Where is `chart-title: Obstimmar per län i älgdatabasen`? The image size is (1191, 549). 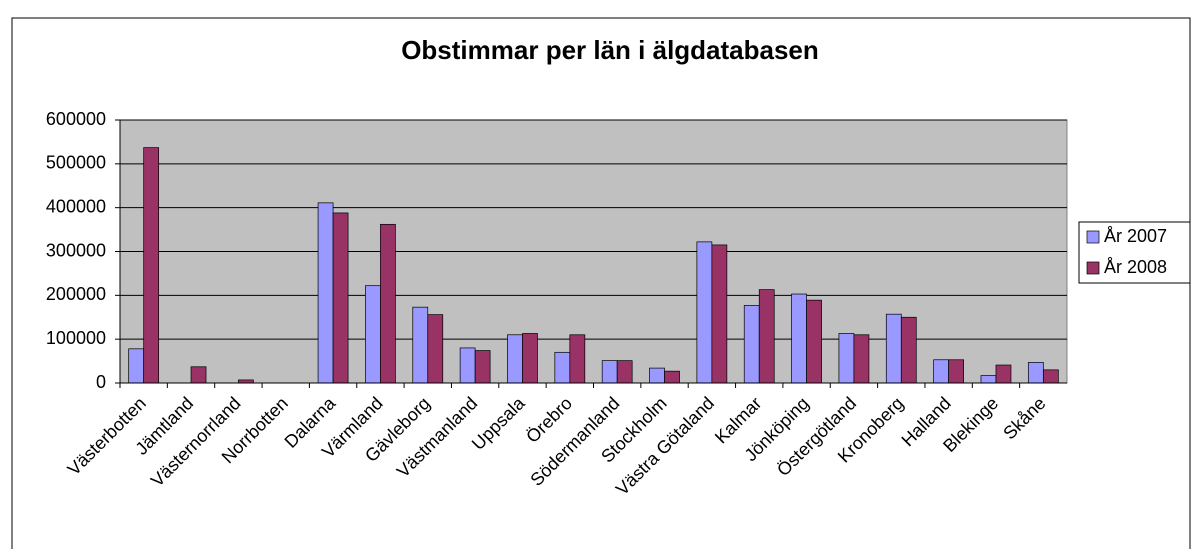
chart-title: Obstimmar per län i älgdatabasen is located at coordinates (610, 50).